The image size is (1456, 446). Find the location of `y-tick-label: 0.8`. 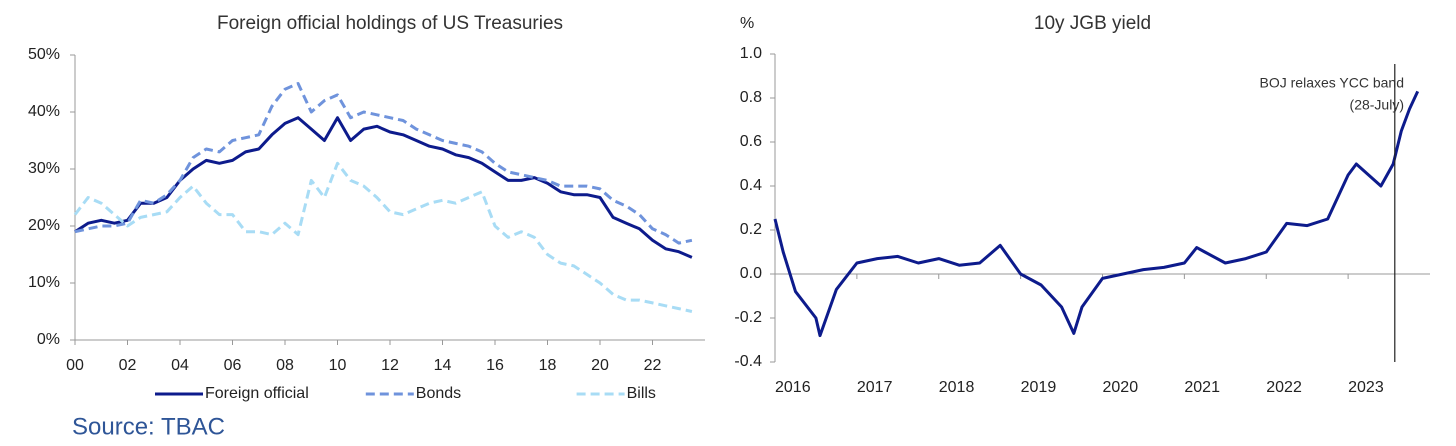

y-tick-label: 0.8 is located at coordinates (751, 97).